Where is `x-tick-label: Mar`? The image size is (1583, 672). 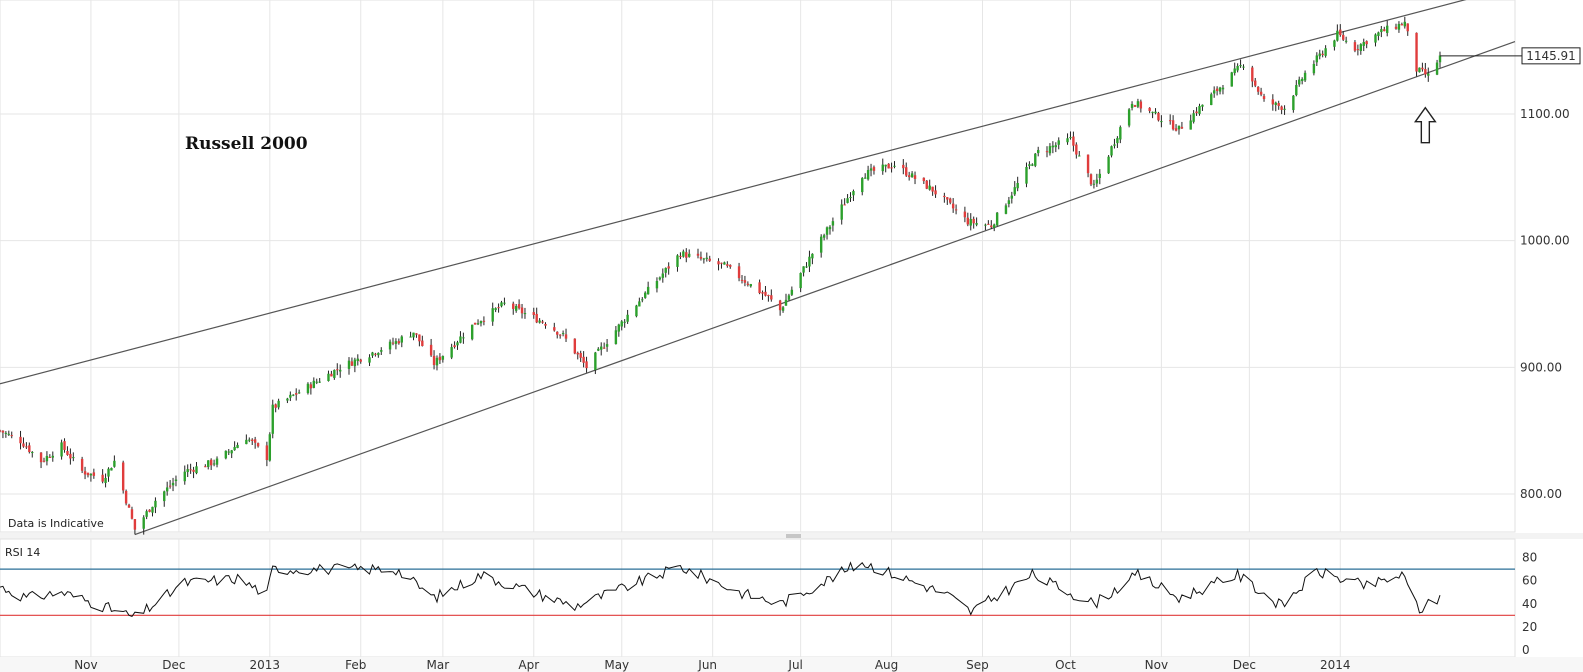 x-tick-label: Mar is located at coordinates (438, 665).